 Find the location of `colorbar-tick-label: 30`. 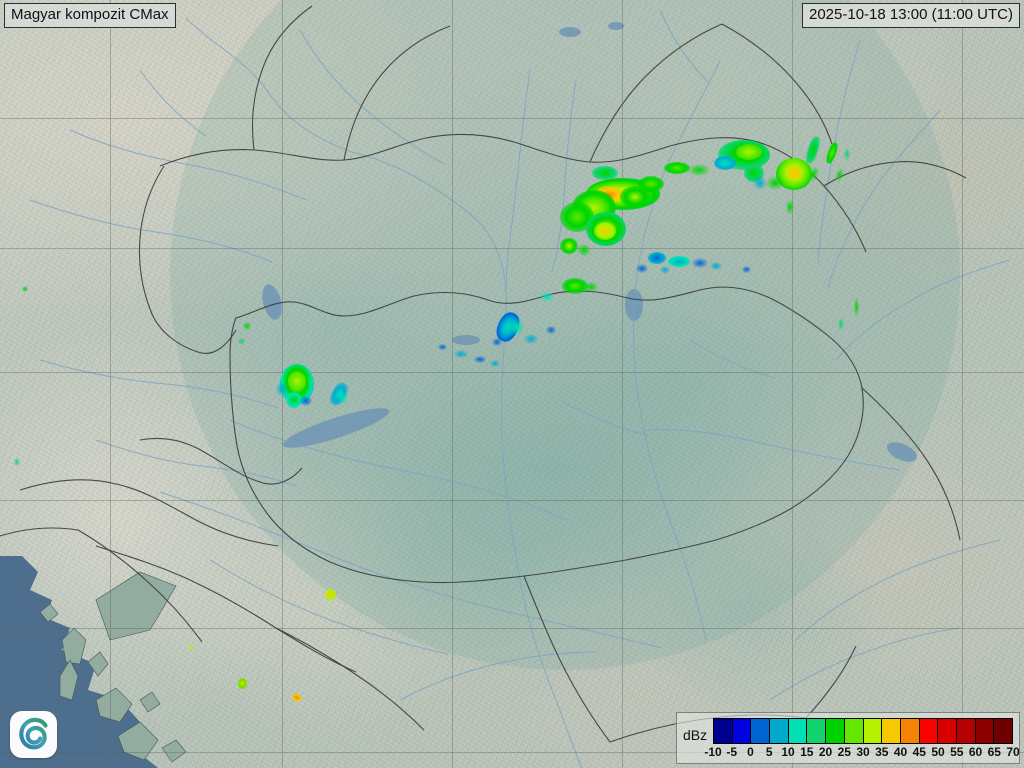

colorbar-tick-label: 30 is located at coordinates (863, 752).